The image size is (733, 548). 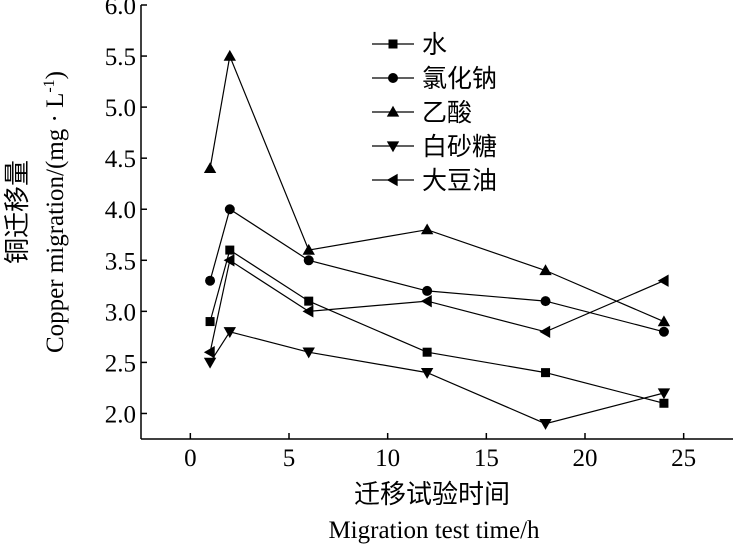 I want to click on legend-item: 大豆油, so click(x=434, y=180).